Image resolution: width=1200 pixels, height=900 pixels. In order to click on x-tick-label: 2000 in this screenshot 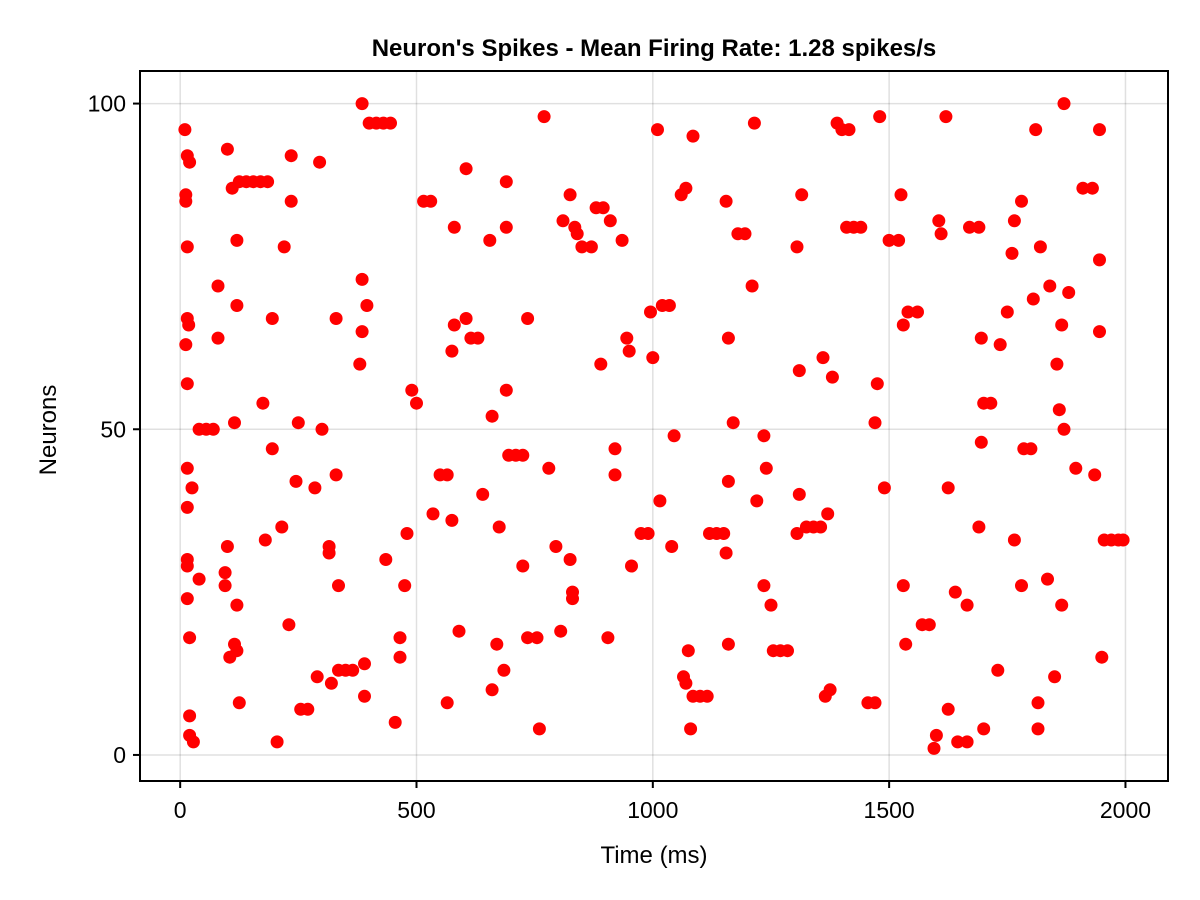, I will do `click(1125, 810)`.